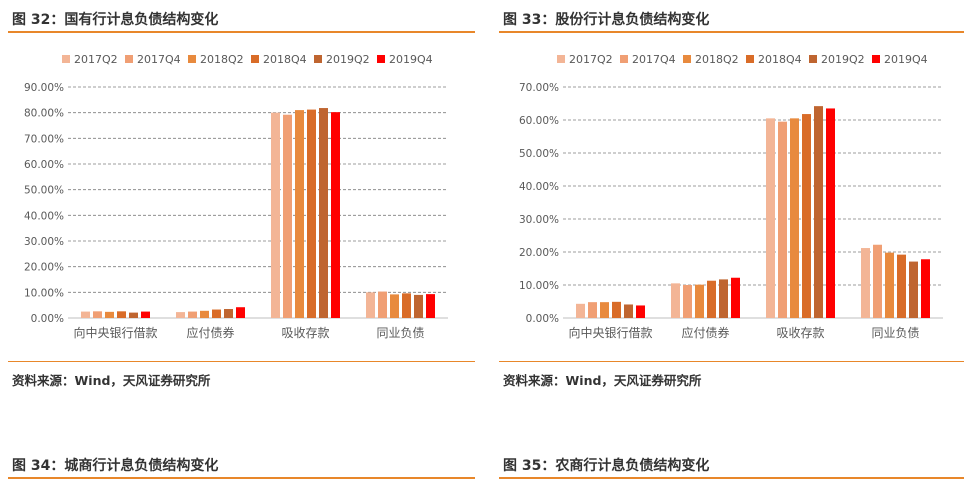 Image resolution: width=973 pixels, height=488 pixels. I want to click on figure-title: 图 34：城商行计息负债结构变化, so click(115, 466).